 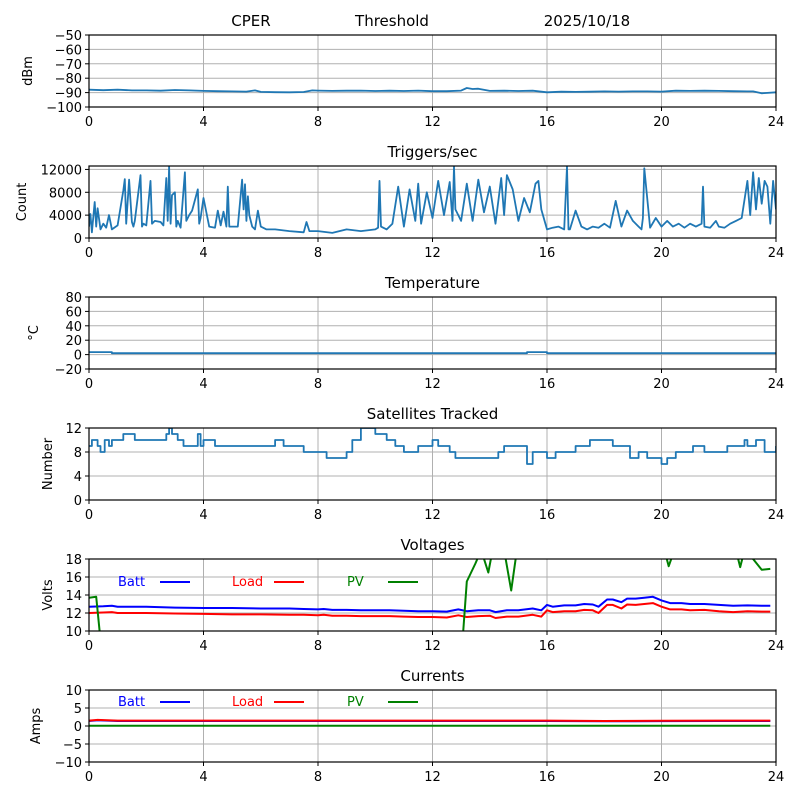 What do you see at coordinates (78, 477) in the screenshot?
I see `y-tick-label: 4` at bounding box center [78, 477].